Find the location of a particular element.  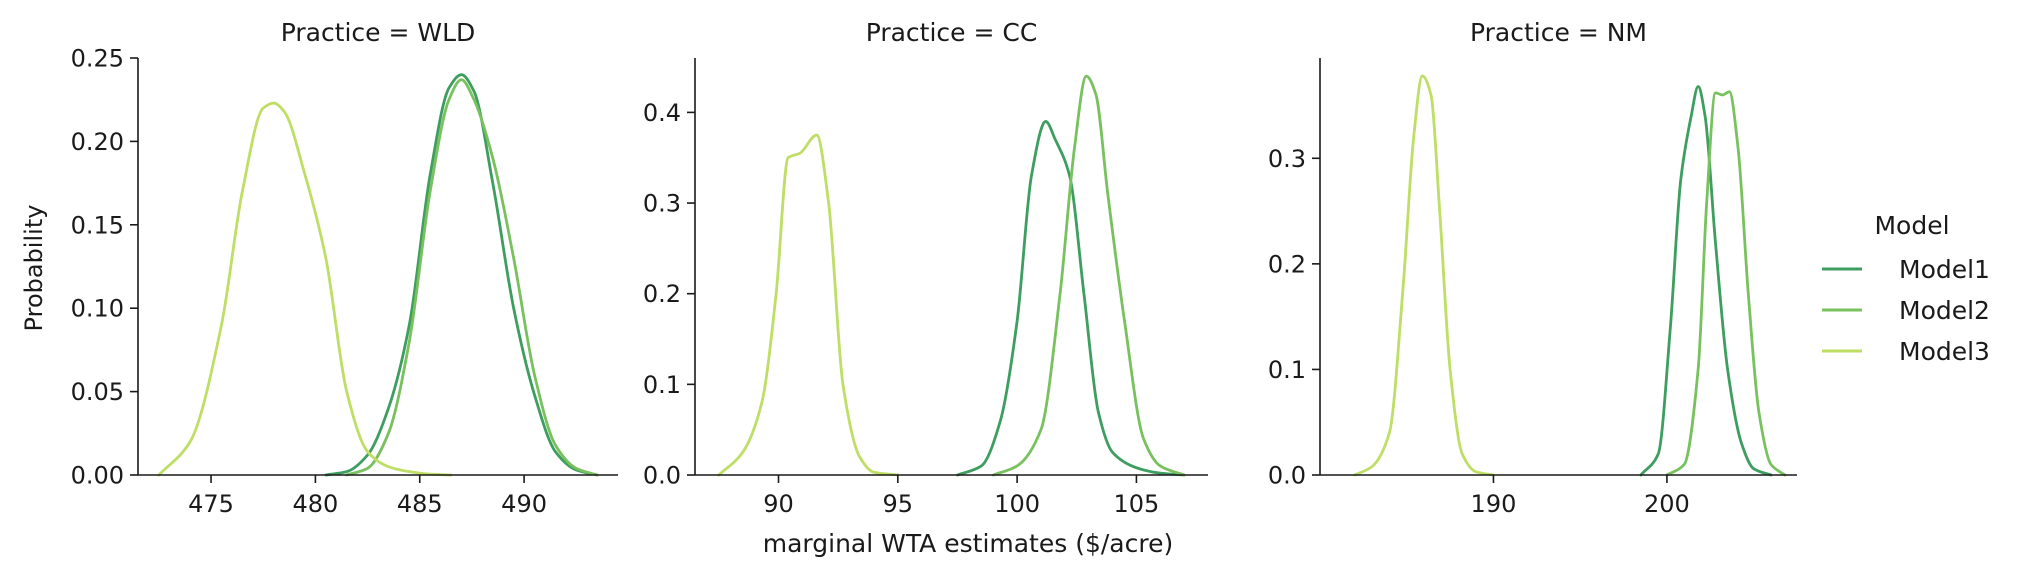

x-axis-label: marginal WTA estimates ($/acre) is located at coordinates (968, 543).